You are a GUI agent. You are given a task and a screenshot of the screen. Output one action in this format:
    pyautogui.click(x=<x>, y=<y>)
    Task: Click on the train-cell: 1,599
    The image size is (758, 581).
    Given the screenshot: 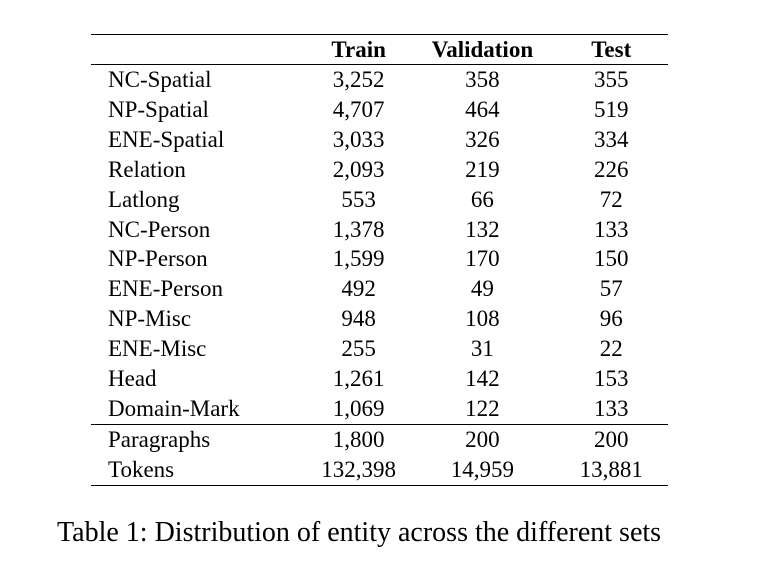 What is the action you would take?
    pyautogui.click(x=358, y=259)
    